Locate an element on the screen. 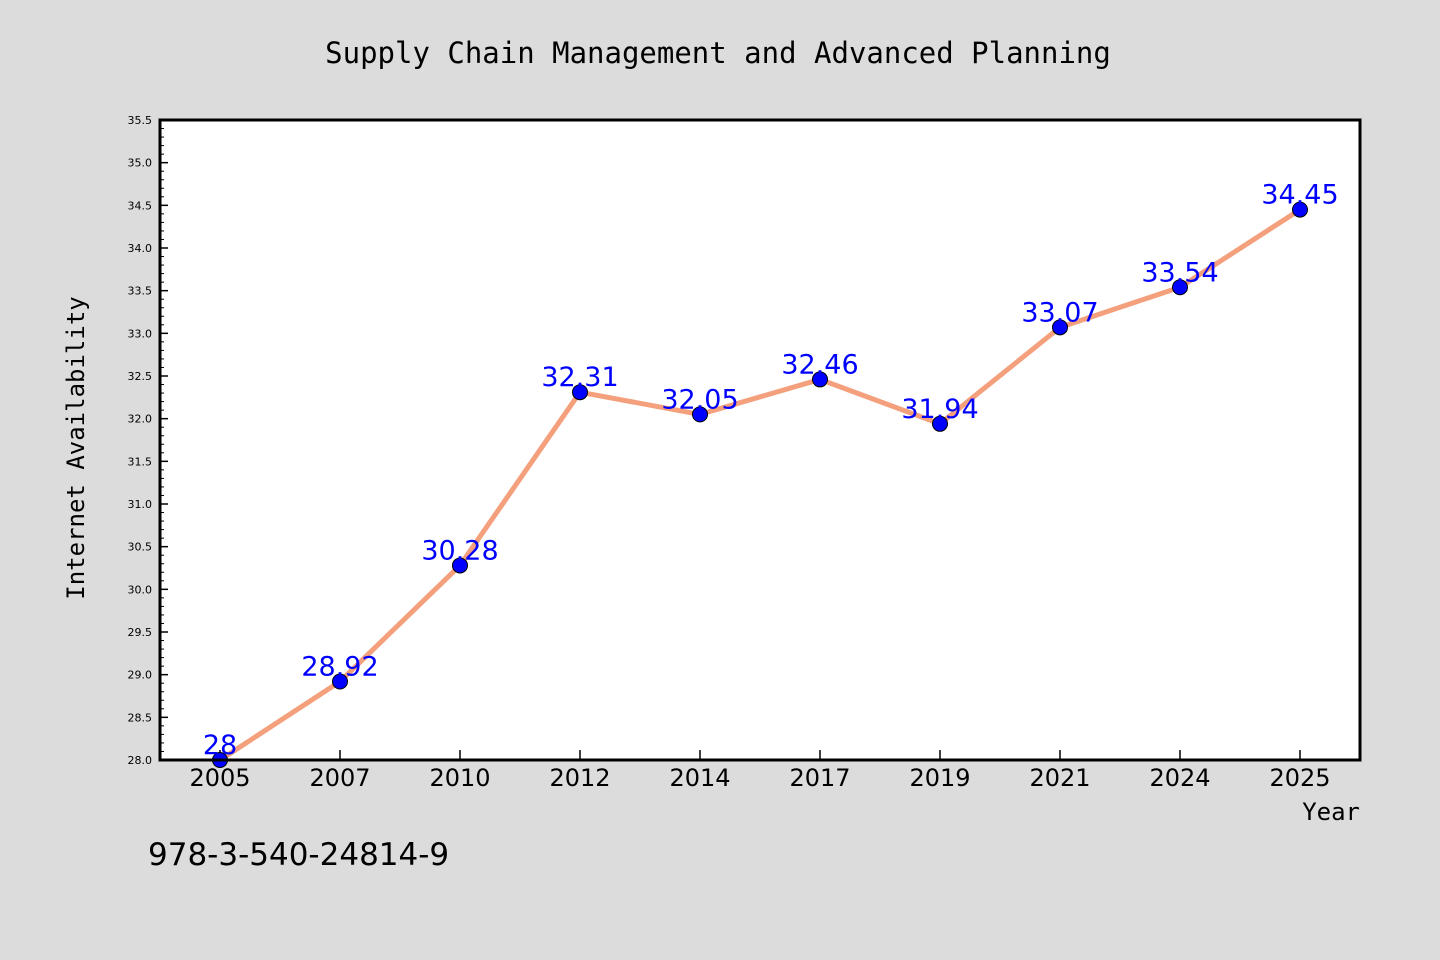 The height and width of the screenshot is (960, 1440). data-label: 28 is located at coordinates (220, 745).